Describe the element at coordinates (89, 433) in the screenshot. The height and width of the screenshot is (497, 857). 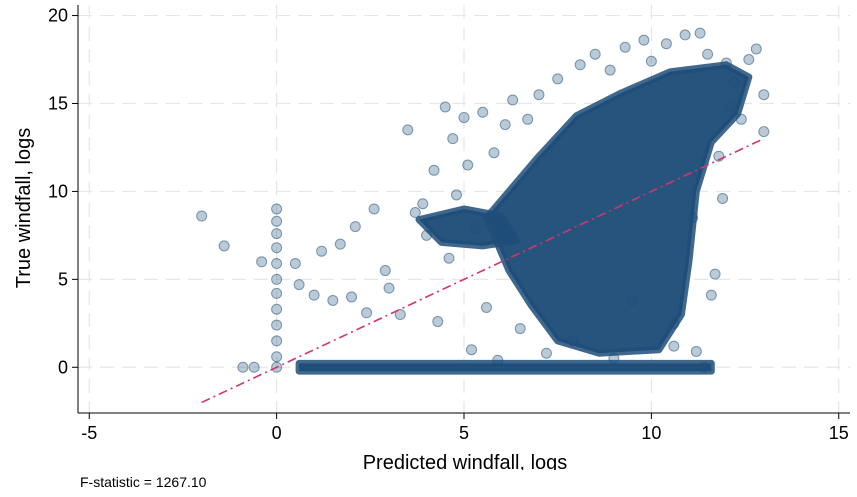
I see `x-tick-label: -5` at that location.